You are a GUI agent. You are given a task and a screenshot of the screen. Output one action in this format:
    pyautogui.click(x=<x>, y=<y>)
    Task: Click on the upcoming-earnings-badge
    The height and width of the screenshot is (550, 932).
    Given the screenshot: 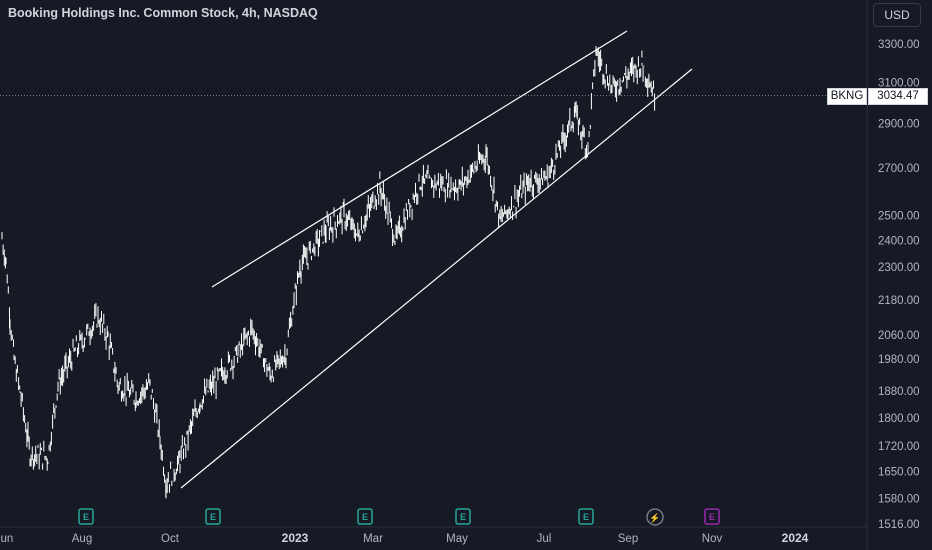 What is the action you would take?
    pyautogui.click(x=712, y=516)
    